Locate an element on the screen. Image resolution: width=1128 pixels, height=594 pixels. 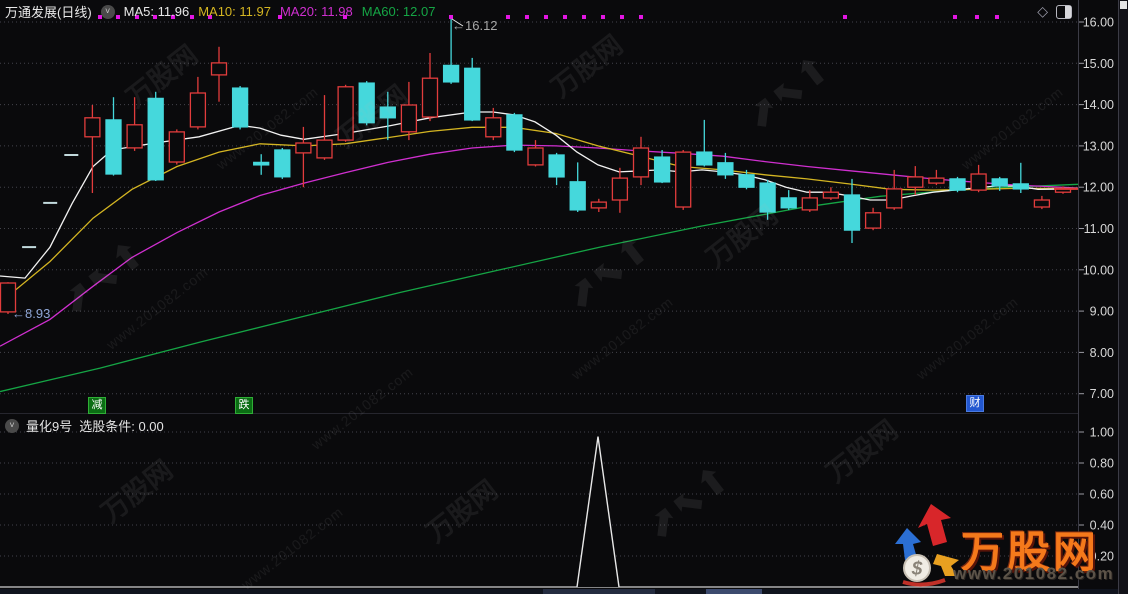
y-axis-label: 0.40 is located at coordinates (1102, 526).